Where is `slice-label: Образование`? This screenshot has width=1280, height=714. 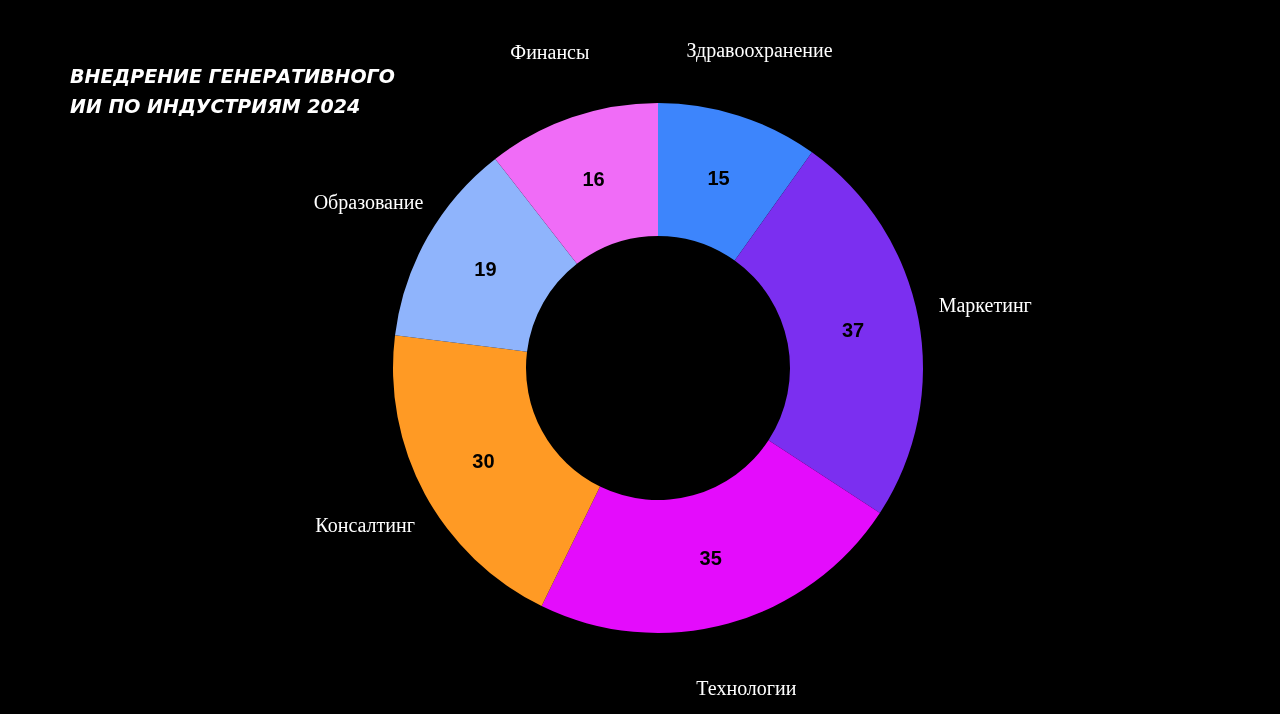
slice-label: Образование is located at coordinates (368, 203).